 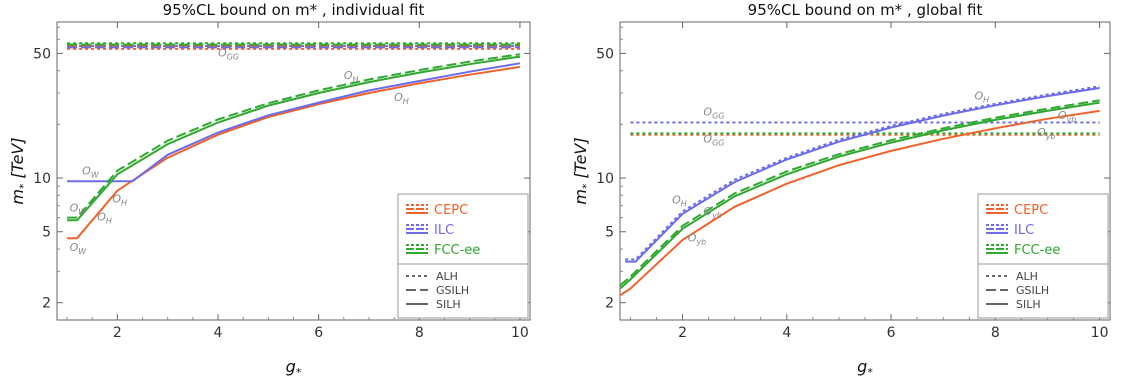 I want to click on series-ilc-silh, so click(x=294, y=122).